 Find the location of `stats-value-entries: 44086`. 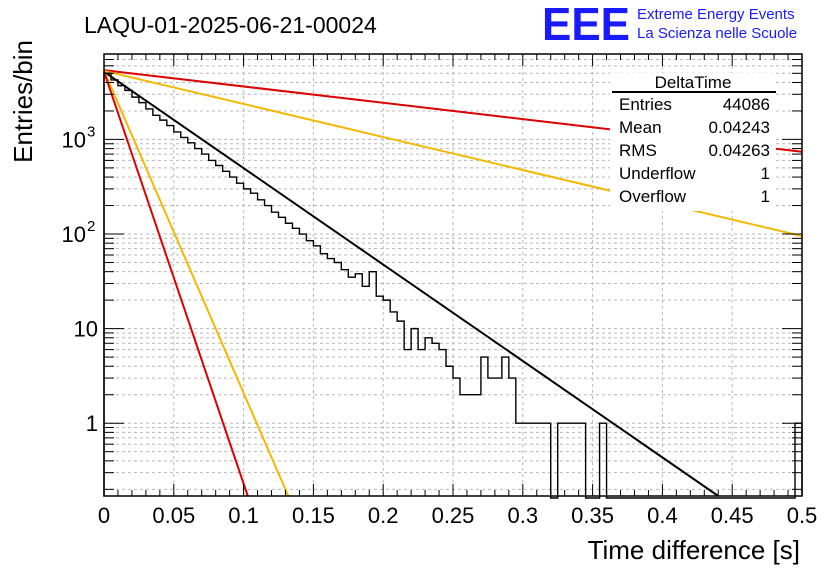

stats-value-entries: 44086 is located at coordinates (746, 104).